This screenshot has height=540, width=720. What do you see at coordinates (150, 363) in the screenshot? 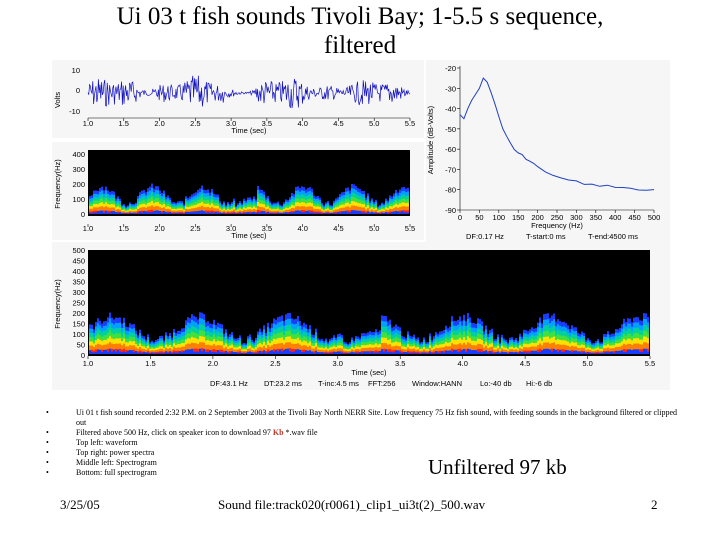
I see `x-tick-label: 1.5` at bounding box center [150, 363].